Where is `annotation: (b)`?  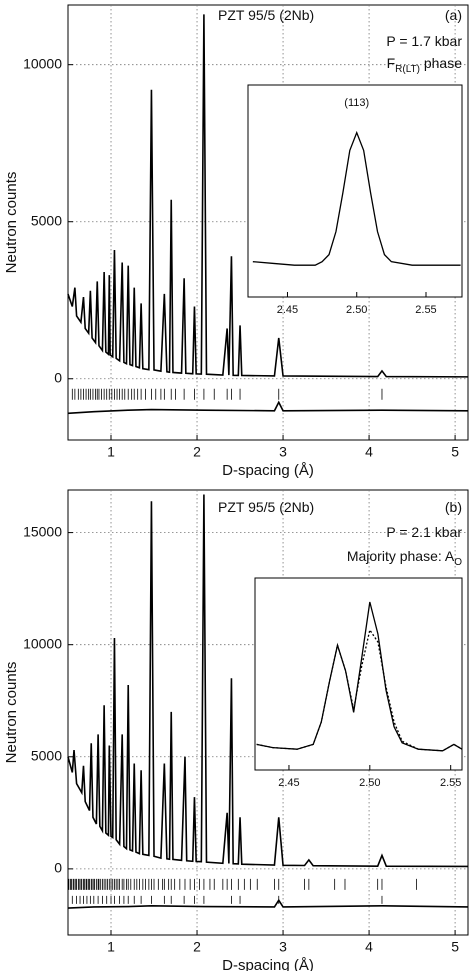
annotation: (b) is located at coordinates (453, 507).